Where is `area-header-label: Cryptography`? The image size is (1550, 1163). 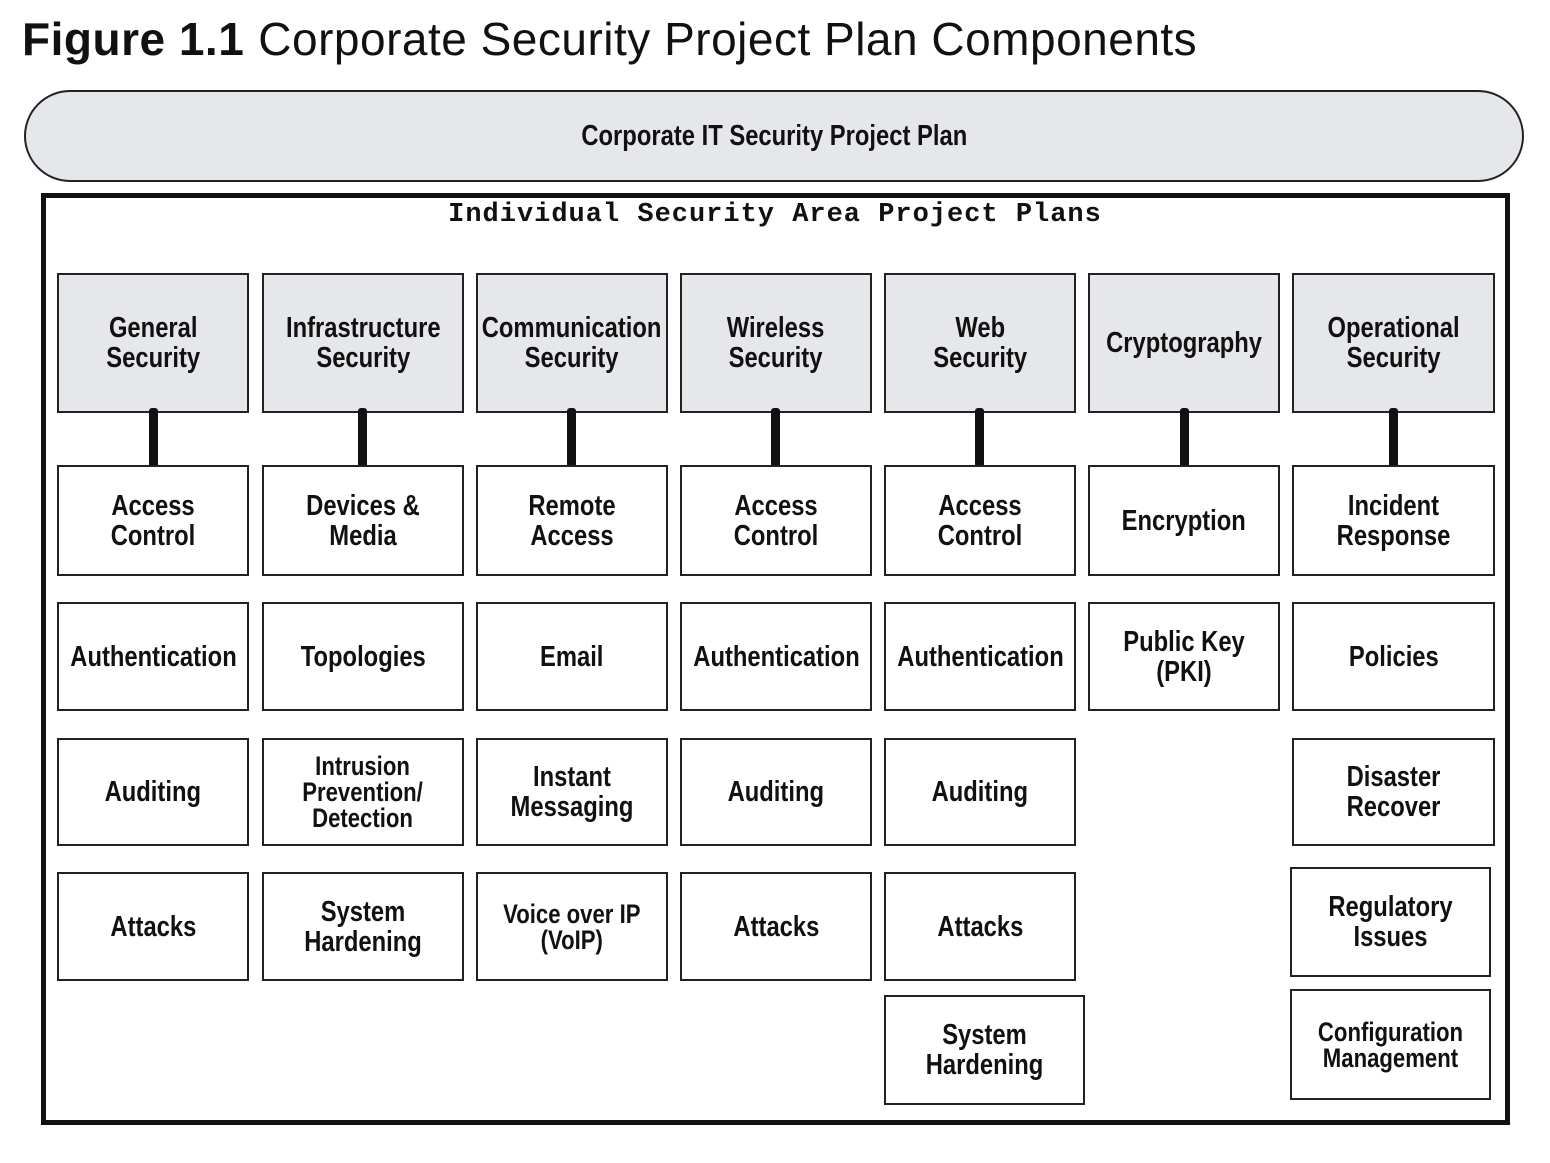
area-header-label: Cryptography is located at coordinates (1184, 343).